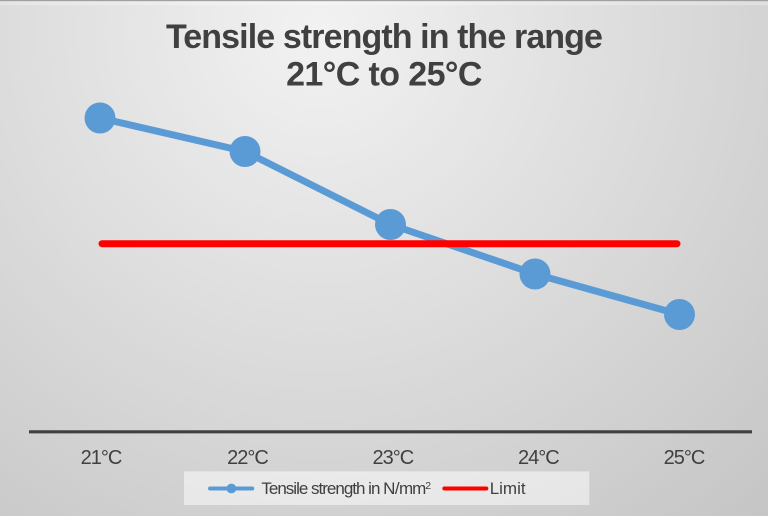 Image resolution: width=768 pixels, height=521 pixels. Describe the element at coordinates (392, 458) in the screenshot. I see `svg-text: 23°C` at that location.